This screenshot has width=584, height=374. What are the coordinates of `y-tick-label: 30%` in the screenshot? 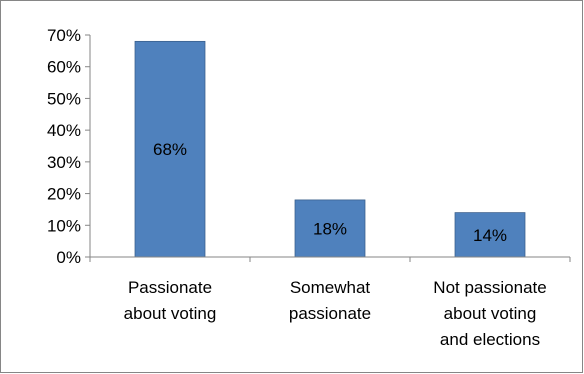 It's located at (64, 162).